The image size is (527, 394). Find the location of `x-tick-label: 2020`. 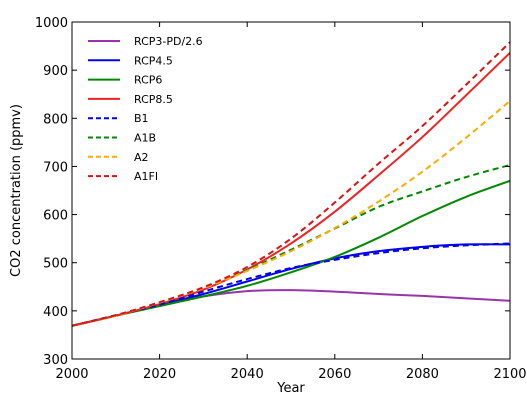

x-tick-label: 2020 is located at coordinates (159, 374).